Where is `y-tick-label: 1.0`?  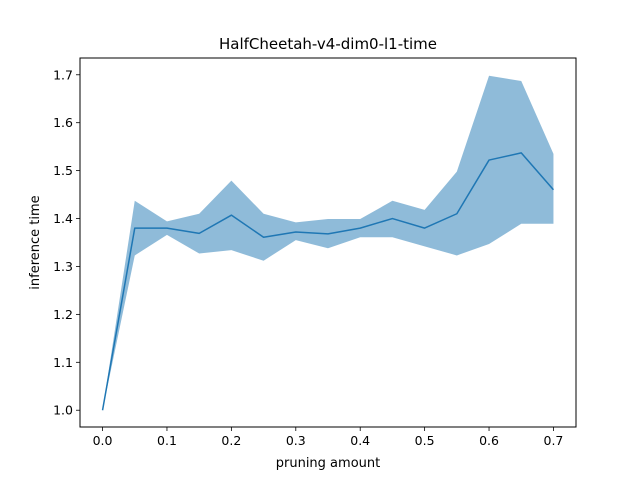 y-tick-label: 1.0 is located at coordinates (63, 410).